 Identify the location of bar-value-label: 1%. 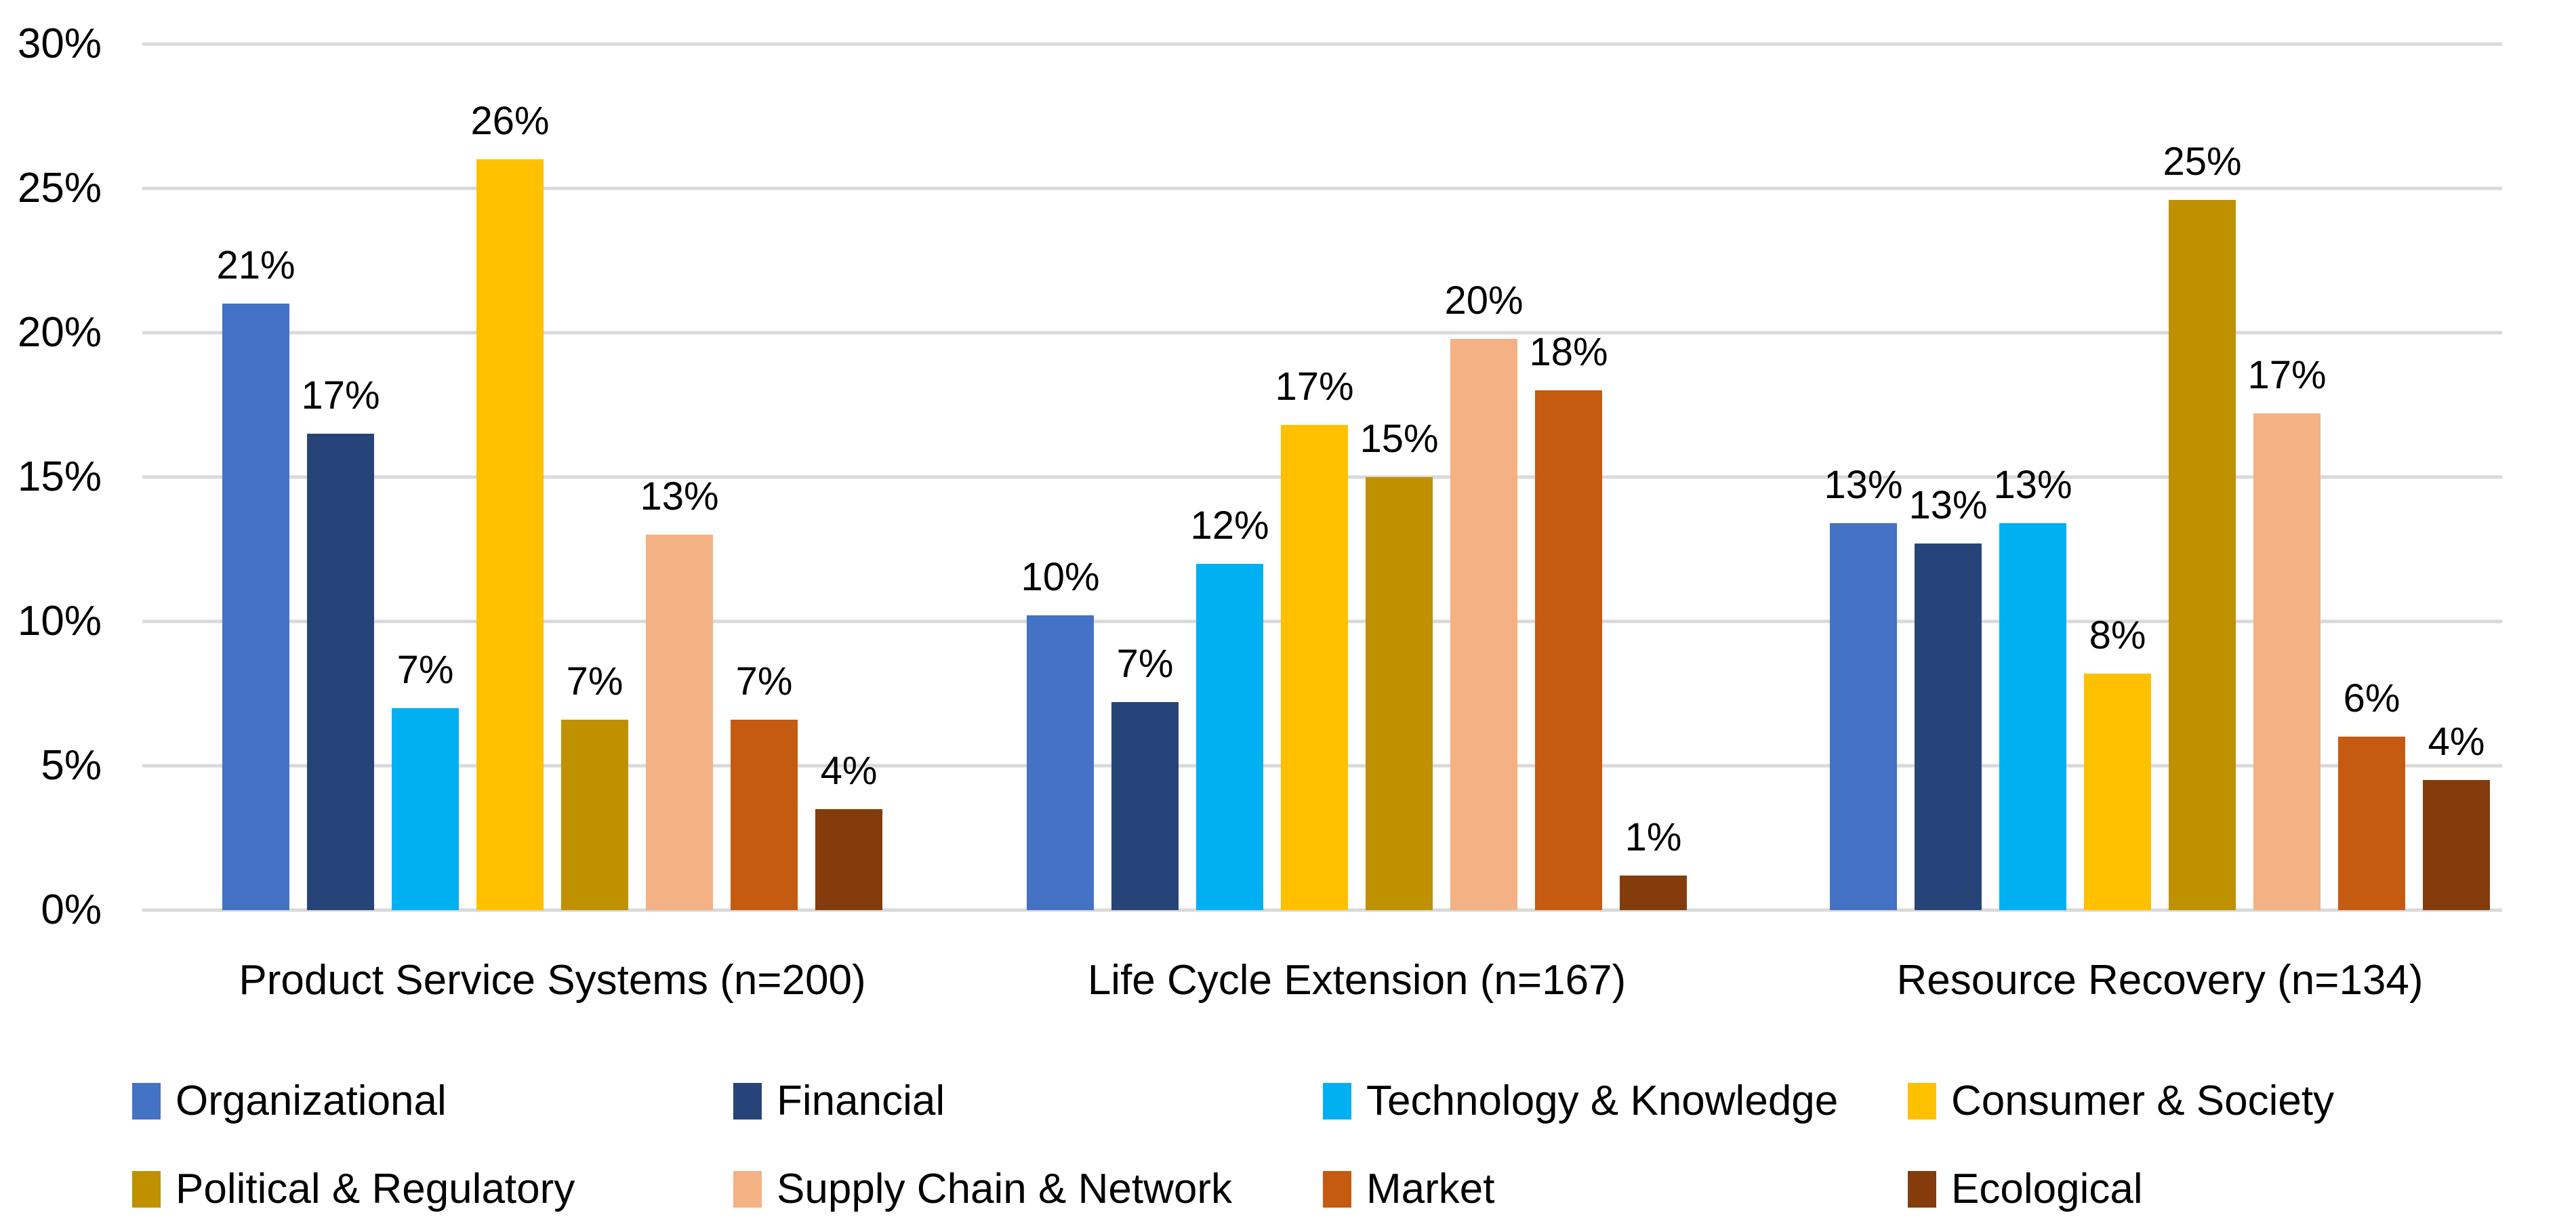
(1653, 837).